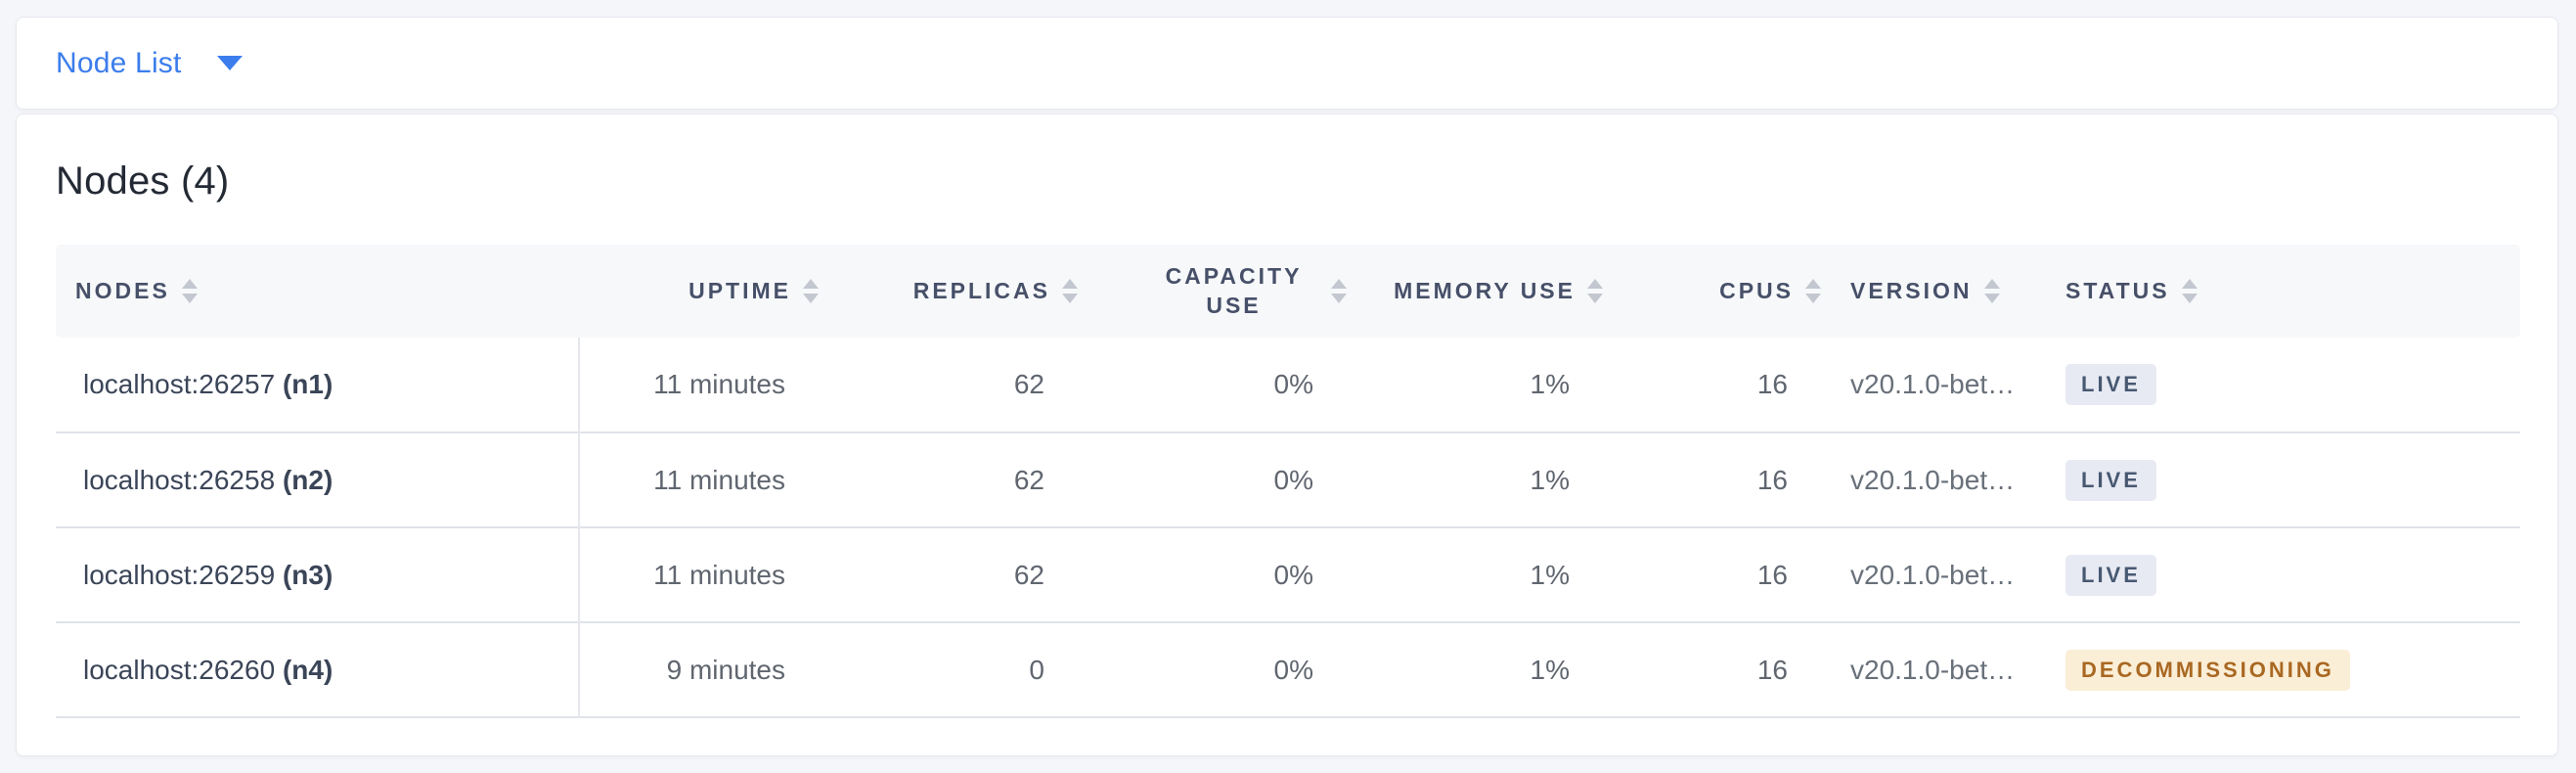  I want to click on column-header-status: STATUS, so click(2283, 291).